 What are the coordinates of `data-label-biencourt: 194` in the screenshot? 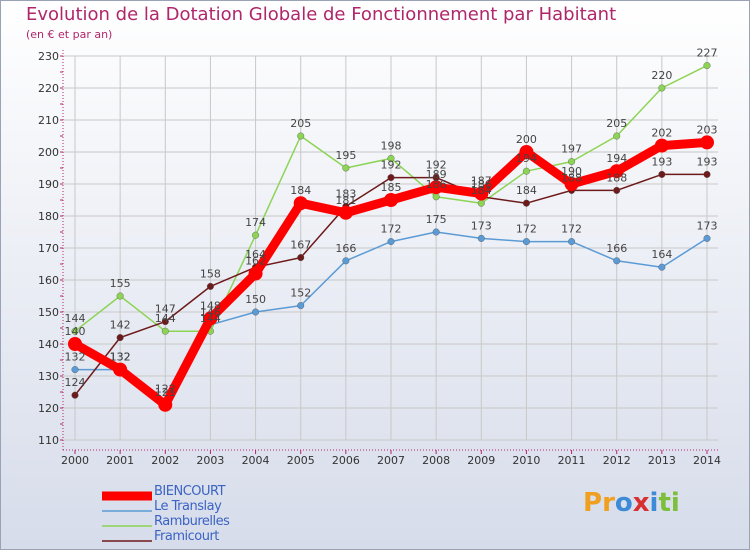 It's located at (616, 158).